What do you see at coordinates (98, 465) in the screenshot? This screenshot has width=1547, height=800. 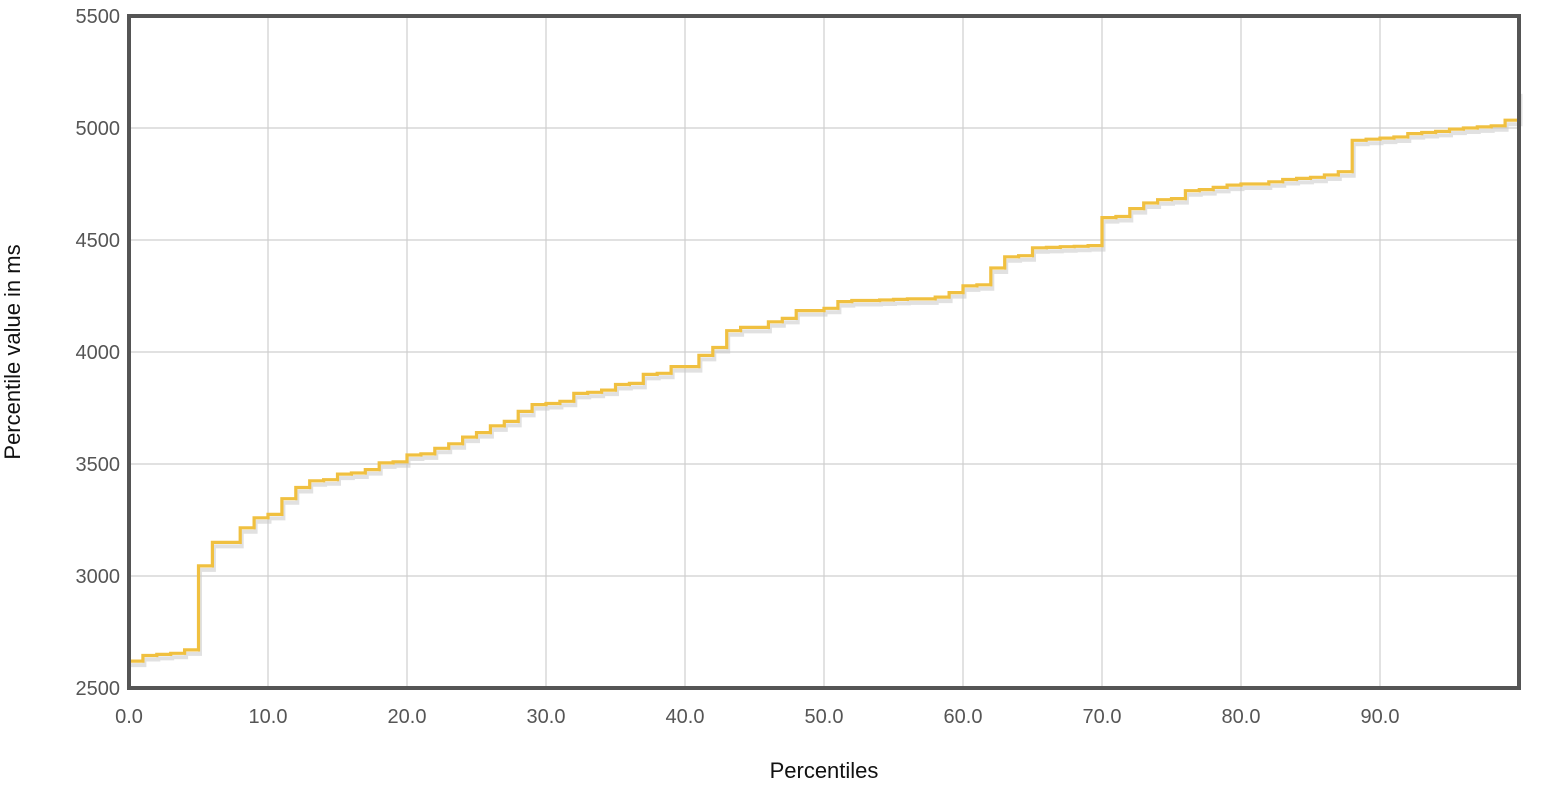 I see `y-tick-label: 3500` at bounding box center [98, 465].